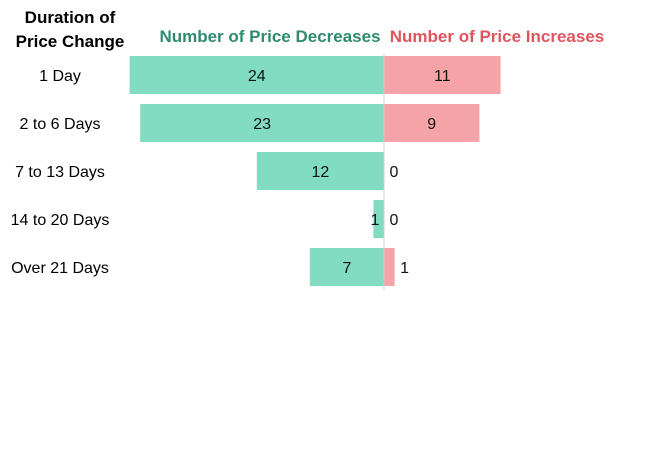 The height and width of the screenshot is (471, 650). I want to click on increase-value-label: 9, so click(431, 124).